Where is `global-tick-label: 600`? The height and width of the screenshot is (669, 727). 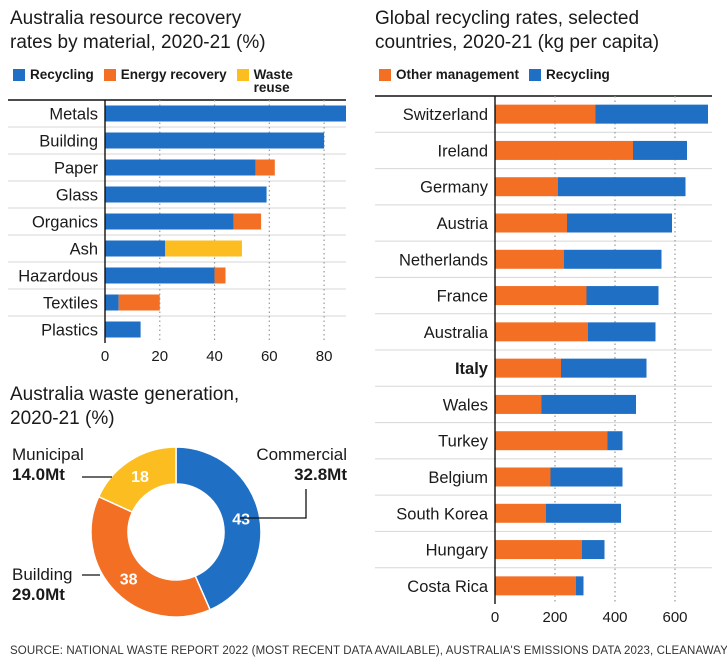
global-tick-label: 600 is located at coordinates (674, 617).